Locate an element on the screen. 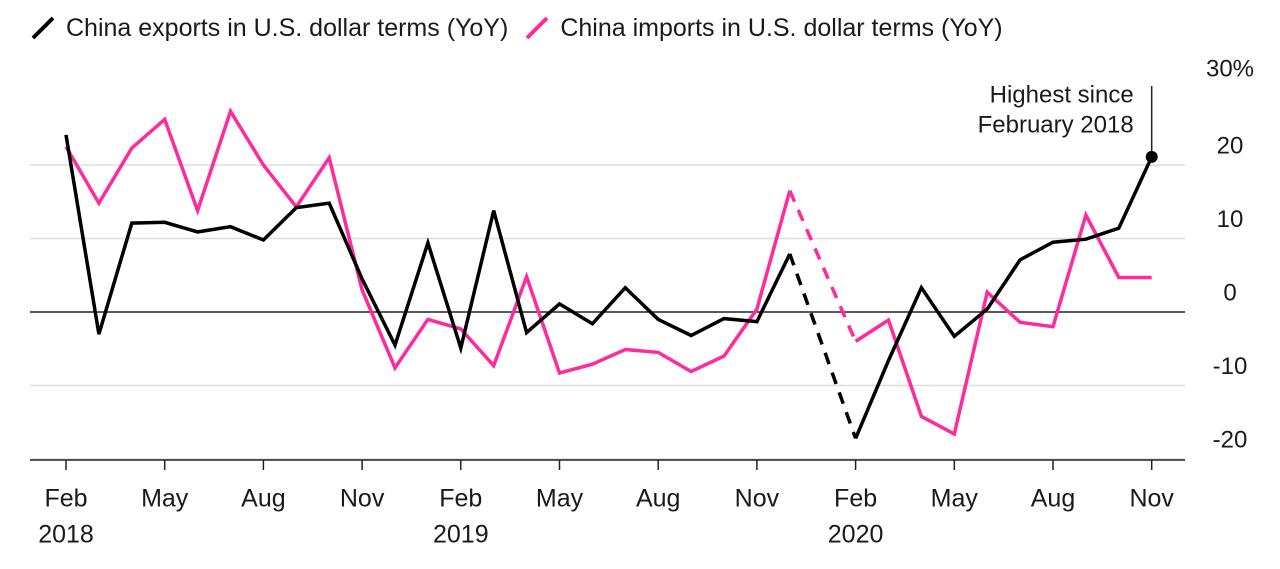 The height and width of the screenshot is (569, 1280). y-tick-label: 10 is located at coordinates (1230, 219).